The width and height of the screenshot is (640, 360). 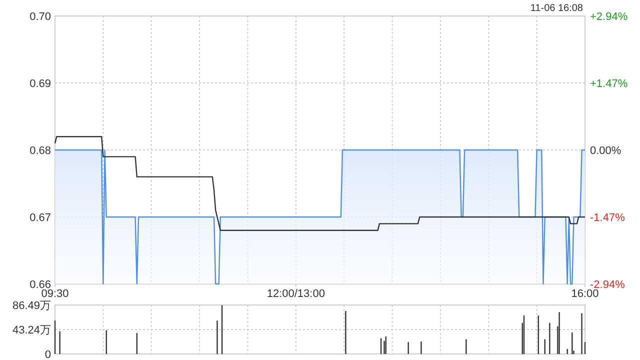 What do you see at coordinates (608, 218) in the screenshot?
I see `y2-tick-label: -1.47%` at bounding box center [608, 218].